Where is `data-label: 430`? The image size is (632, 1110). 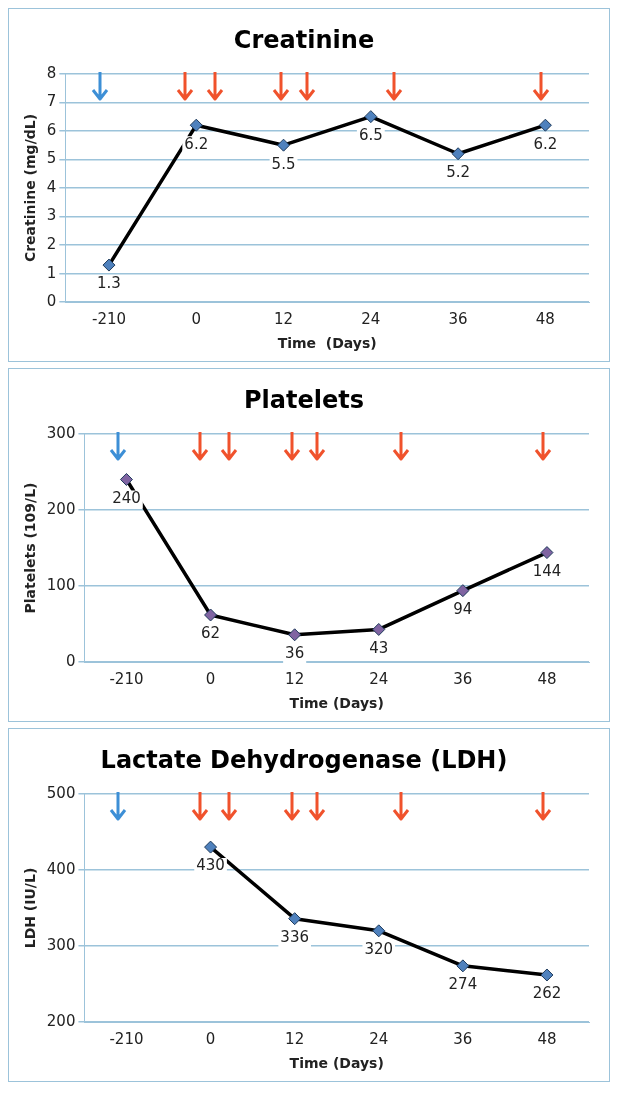 data-label: 430 is located at coordinates (210, 865).